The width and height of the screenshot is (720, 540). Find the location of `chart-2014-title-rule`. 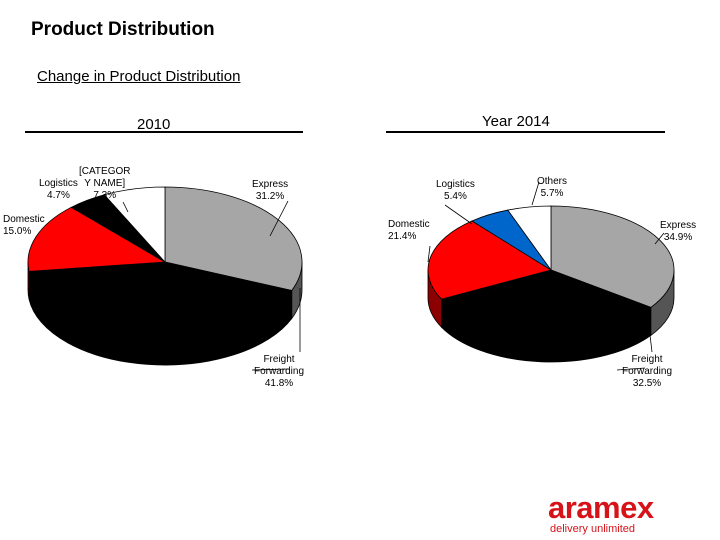

chart-2014-title-rule is located at coordinates (525, 132).